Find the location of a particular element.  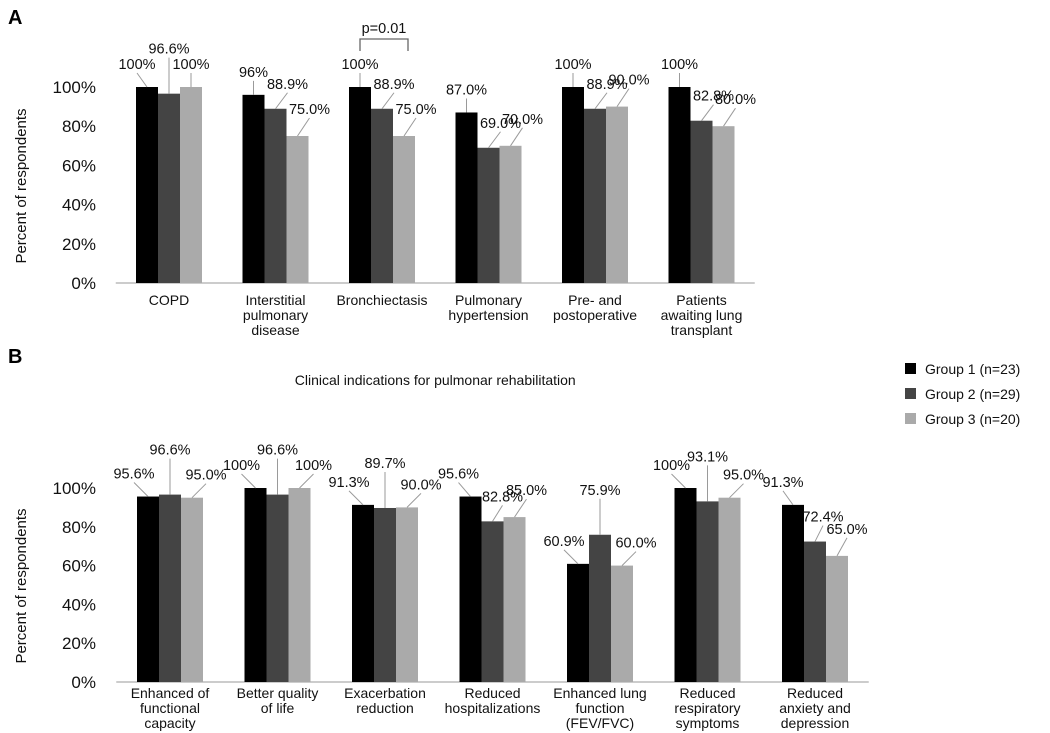

category-label-line: Reduced is located at coordinates (492, 693).